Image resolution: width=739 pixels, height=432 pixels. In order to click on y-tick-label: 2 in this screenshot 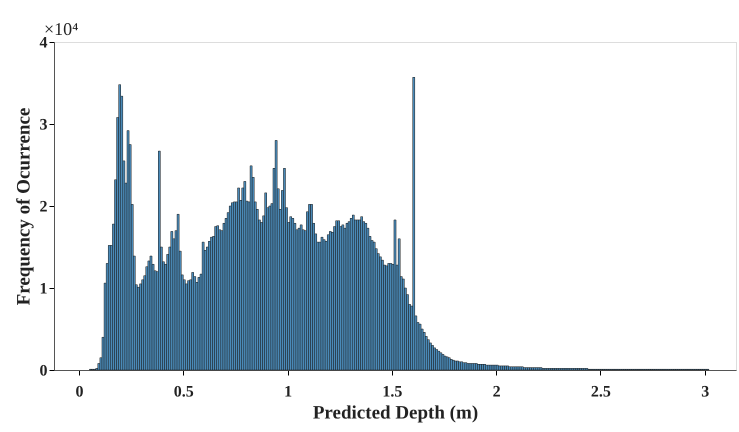, I will do `click(44, 207)`.